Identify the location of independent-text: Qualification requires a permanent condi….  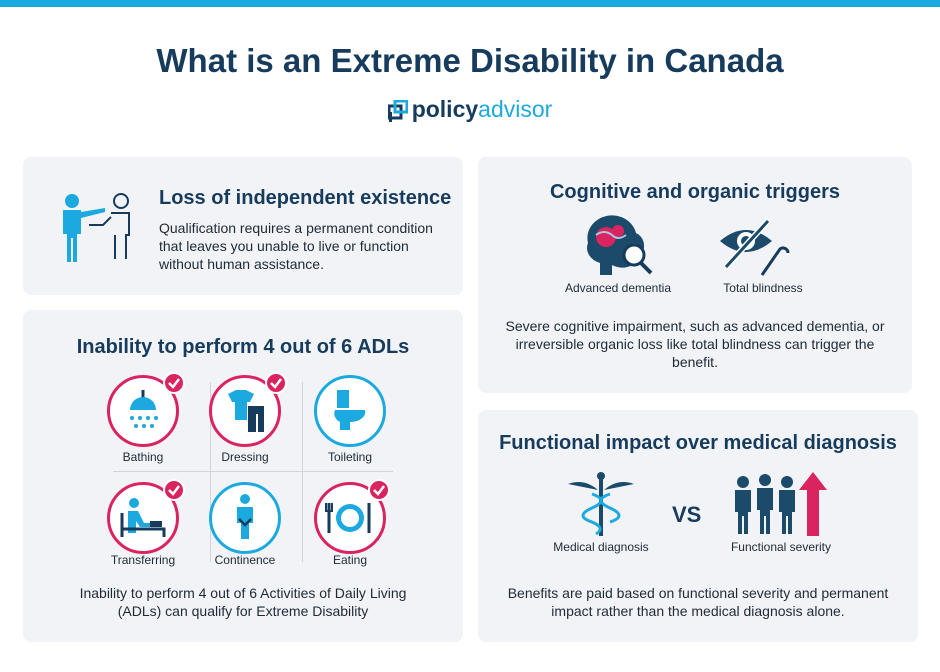
(296, 246).